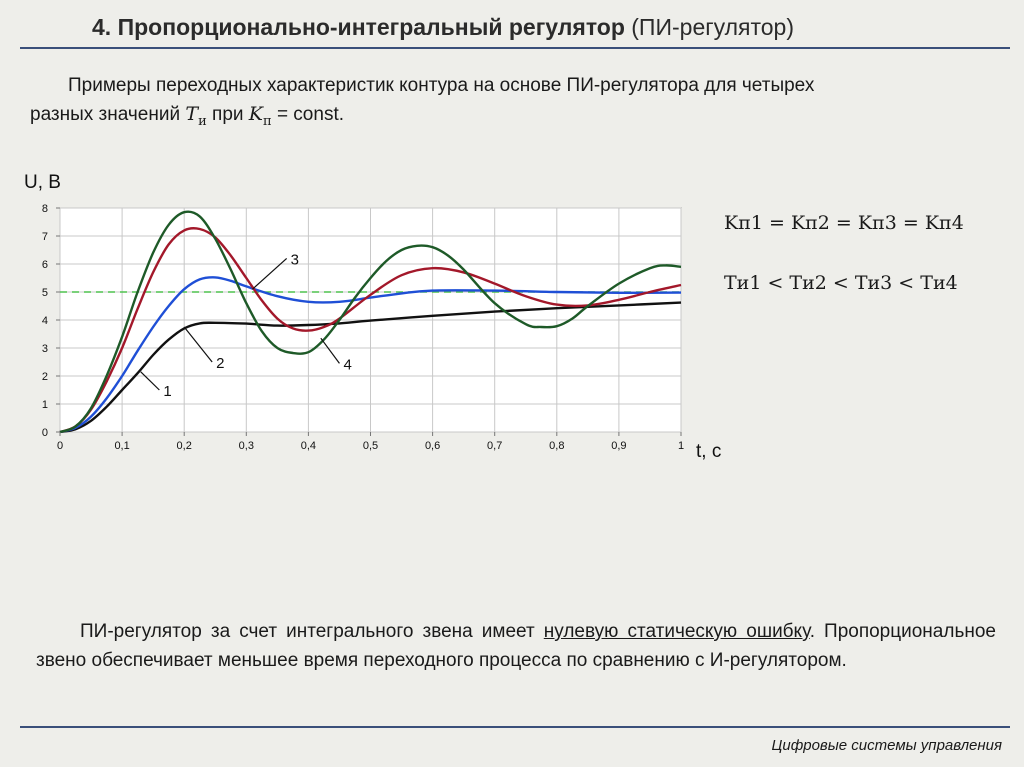  I want to click on series-label-1: 1, so click(167, 391).